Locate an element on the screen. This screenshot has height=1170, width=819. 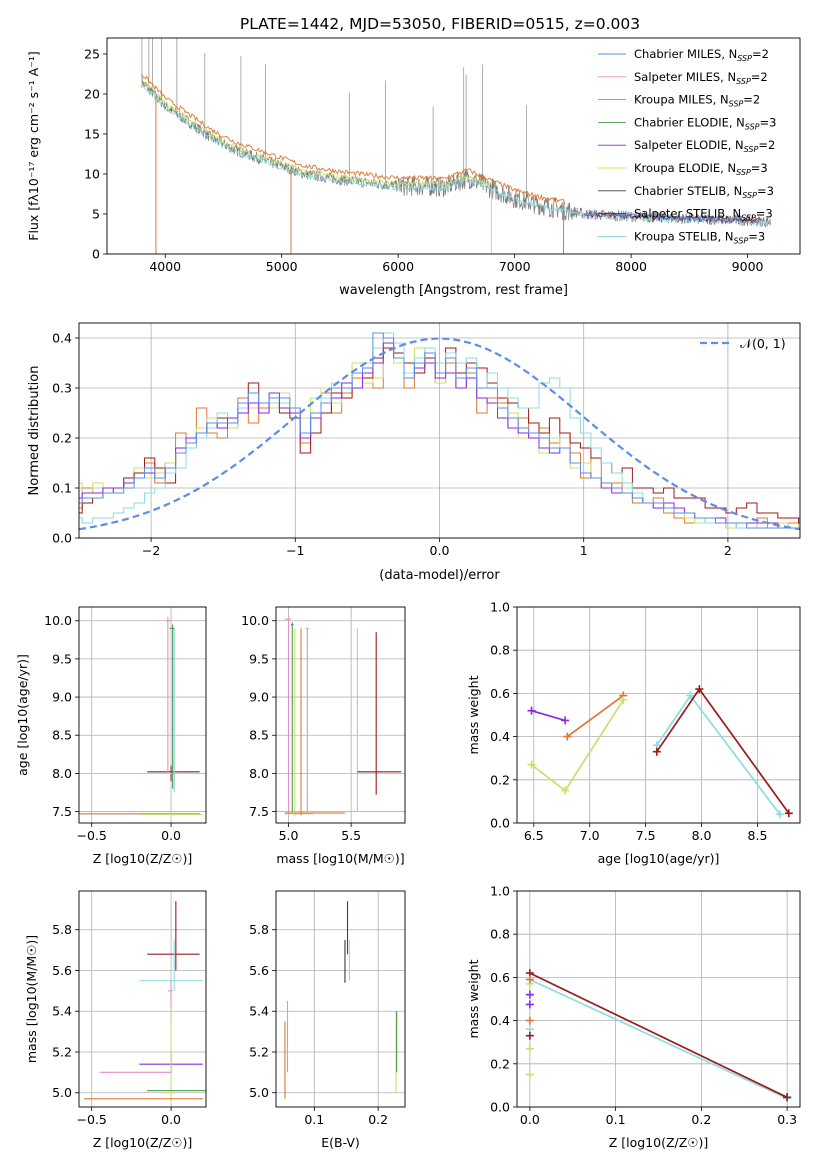
y-tick-label: 8.0 is located at coordinates (259, 773).